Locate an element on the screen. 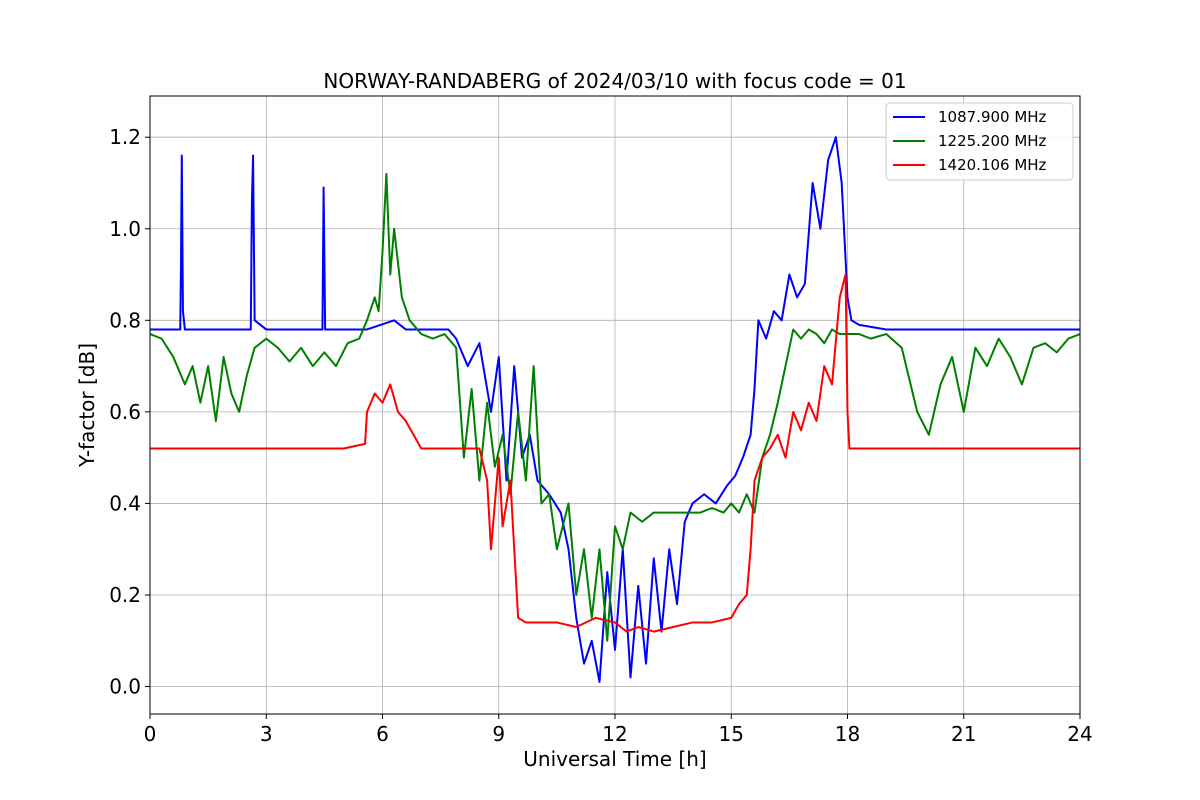  x-tick-label: 3 is located at coordinates (266, 734).